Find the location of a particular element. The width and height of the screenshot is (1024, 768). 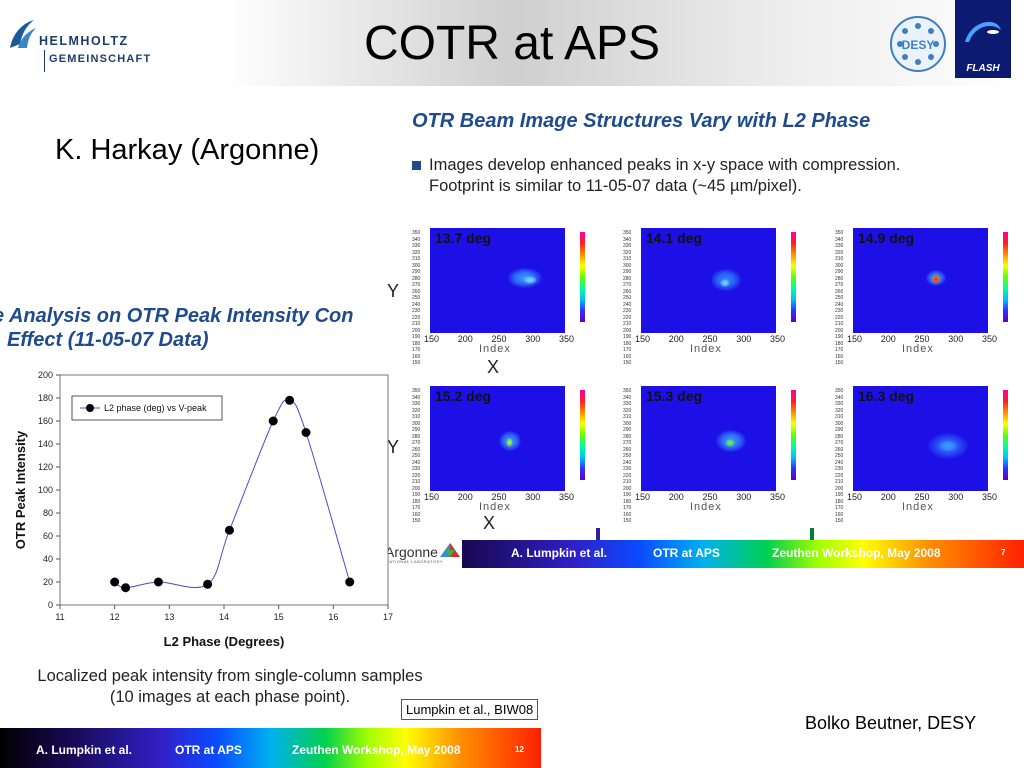

y-tick-label: 180 is located at coordinates (45, 398).